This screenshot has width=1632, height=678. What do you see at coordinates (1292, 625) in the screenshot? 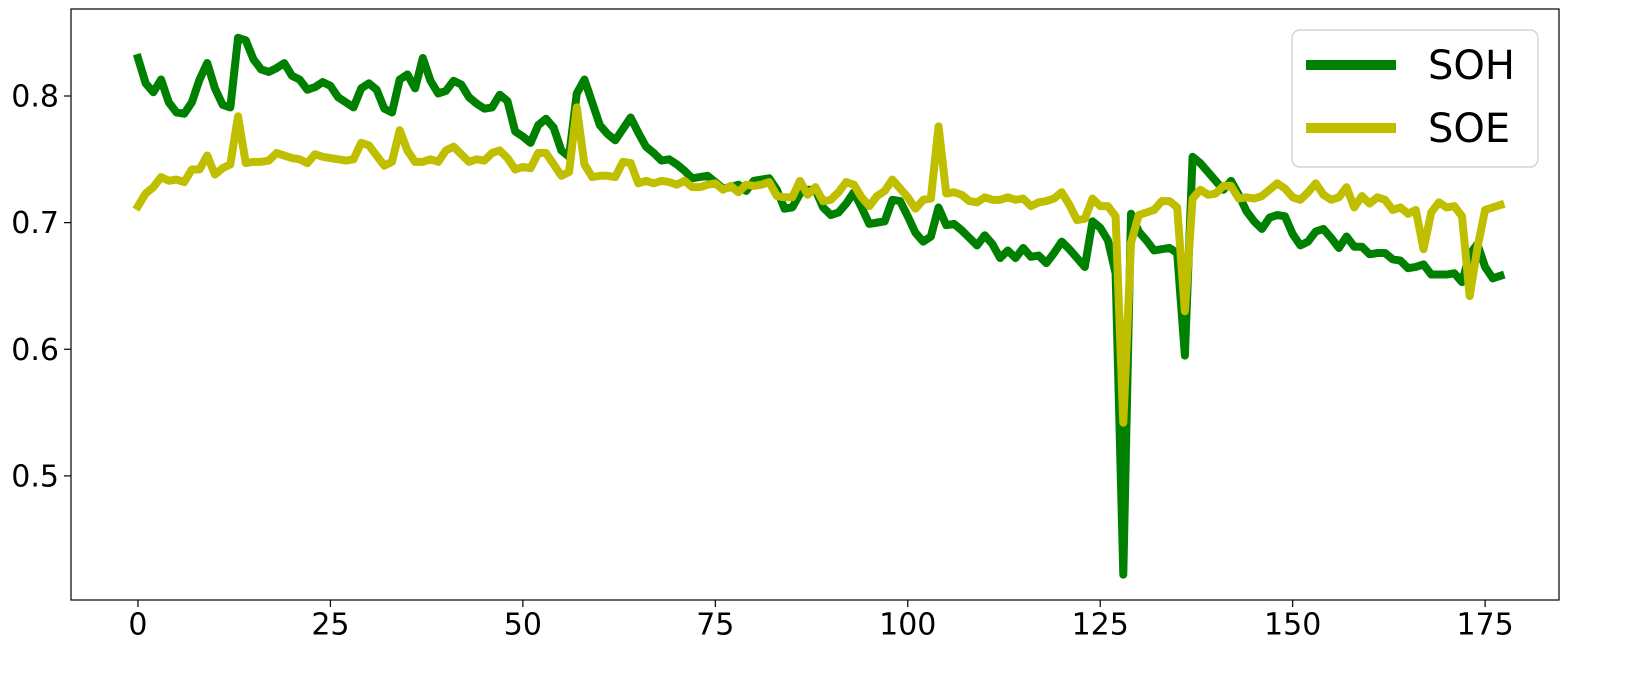
I see `x-tick-label: 150` at bounding box center [1292, 625].